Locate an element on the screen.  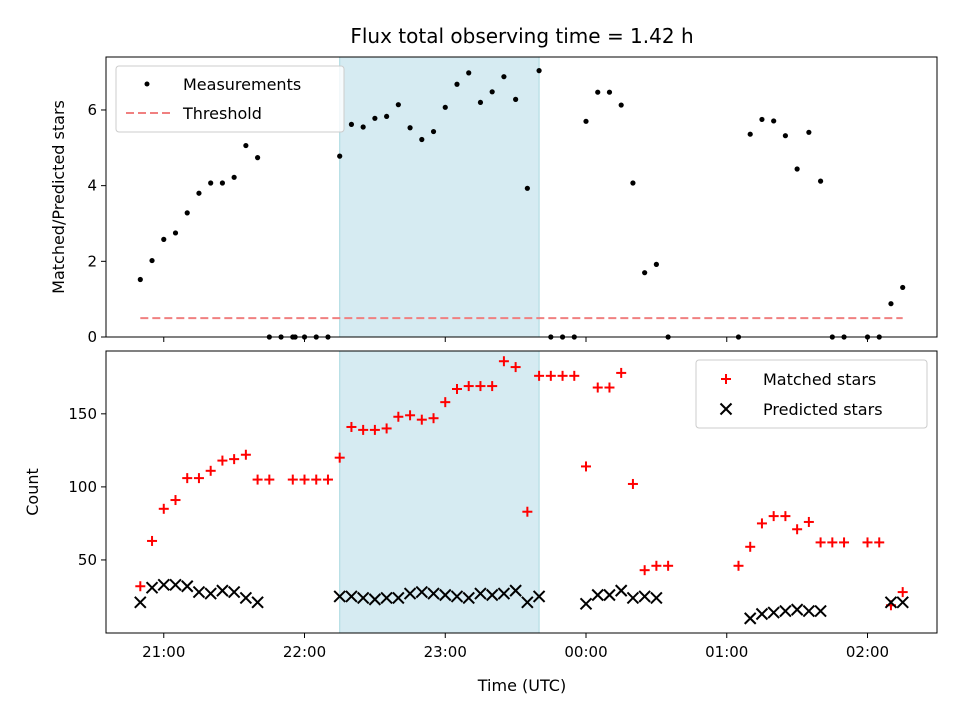
top-legend: Measurements Threshold is located at coordinates (230, 99).